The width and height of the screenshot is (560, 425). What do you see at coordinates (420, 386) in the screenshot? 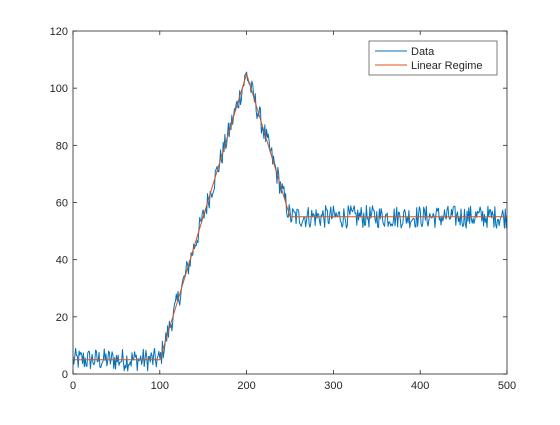
I see `x-tick-label: 400` at bounding box center [420, 386].